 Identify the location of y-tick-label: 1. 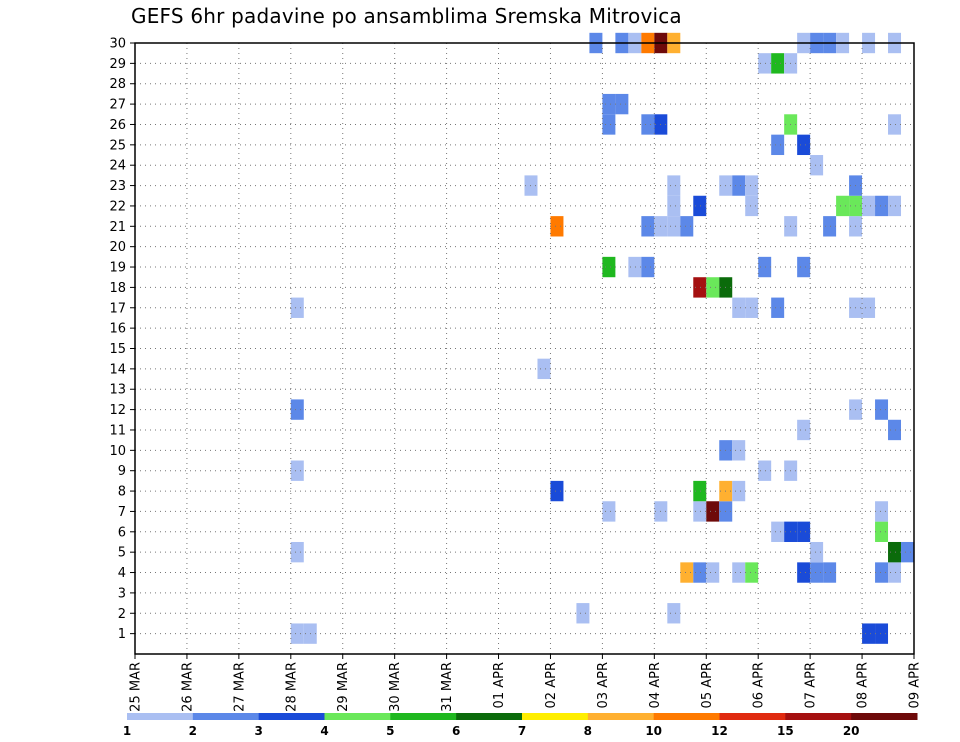
(122, 634).